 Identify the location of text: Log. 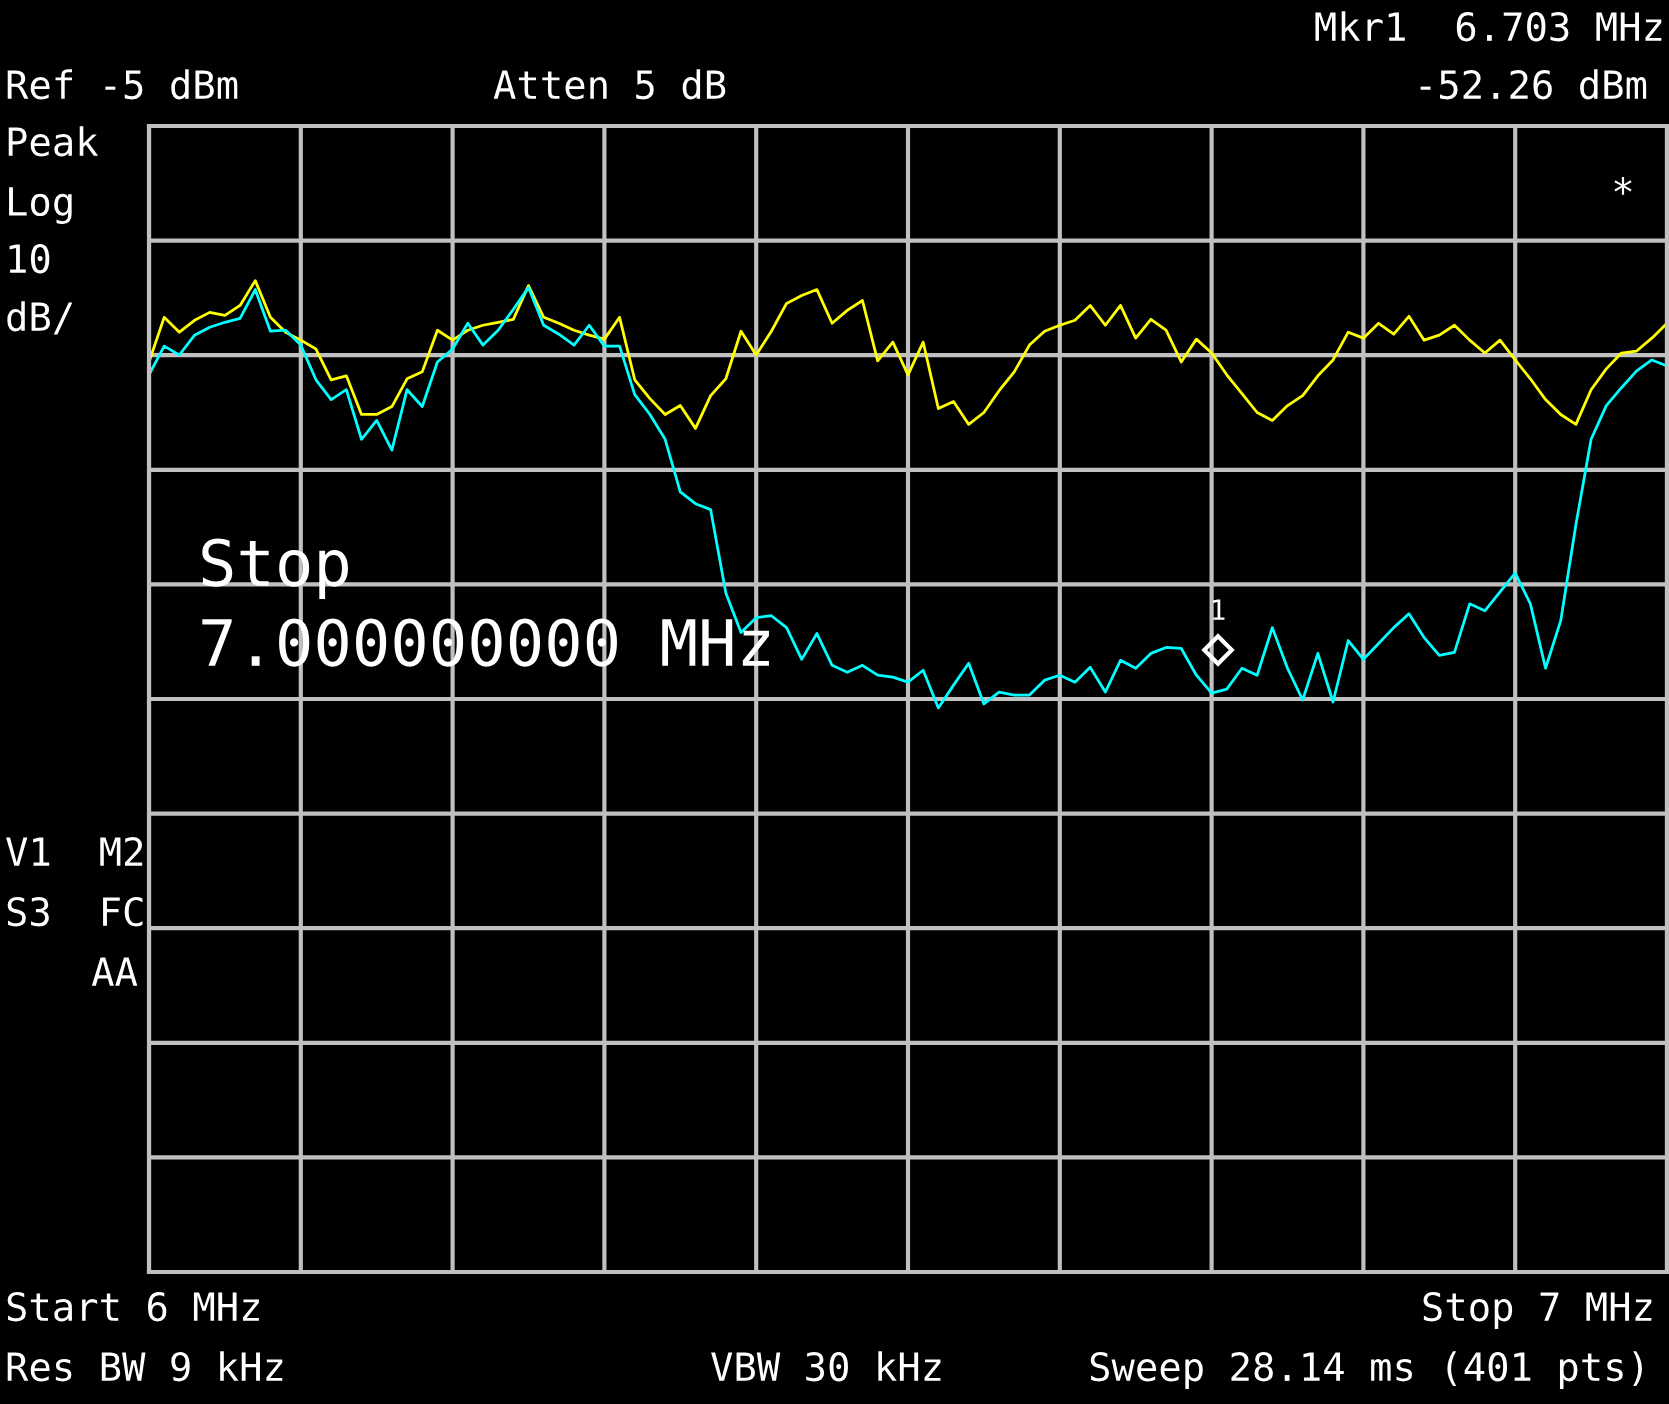
(40, 205).